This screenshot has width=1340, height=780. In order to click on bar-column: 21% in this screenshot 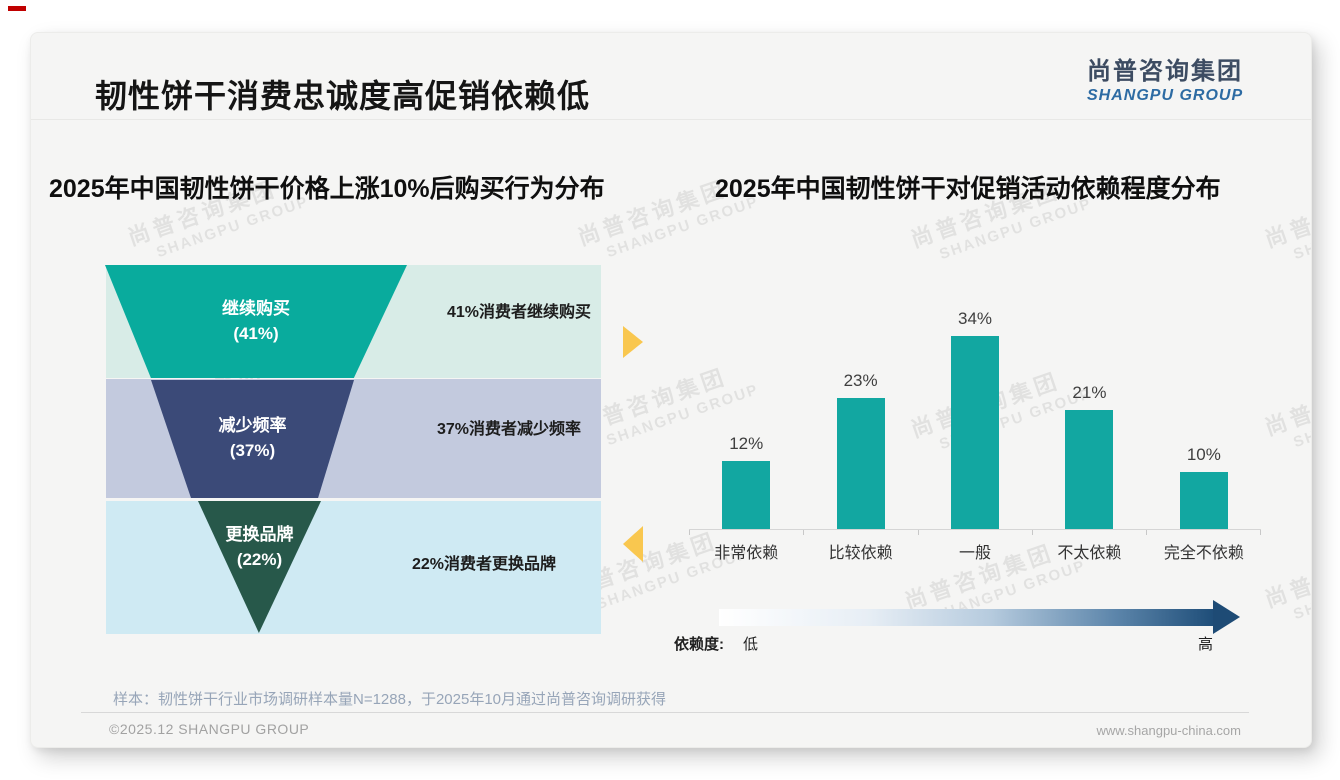, I will do `click(1089, 456)`.